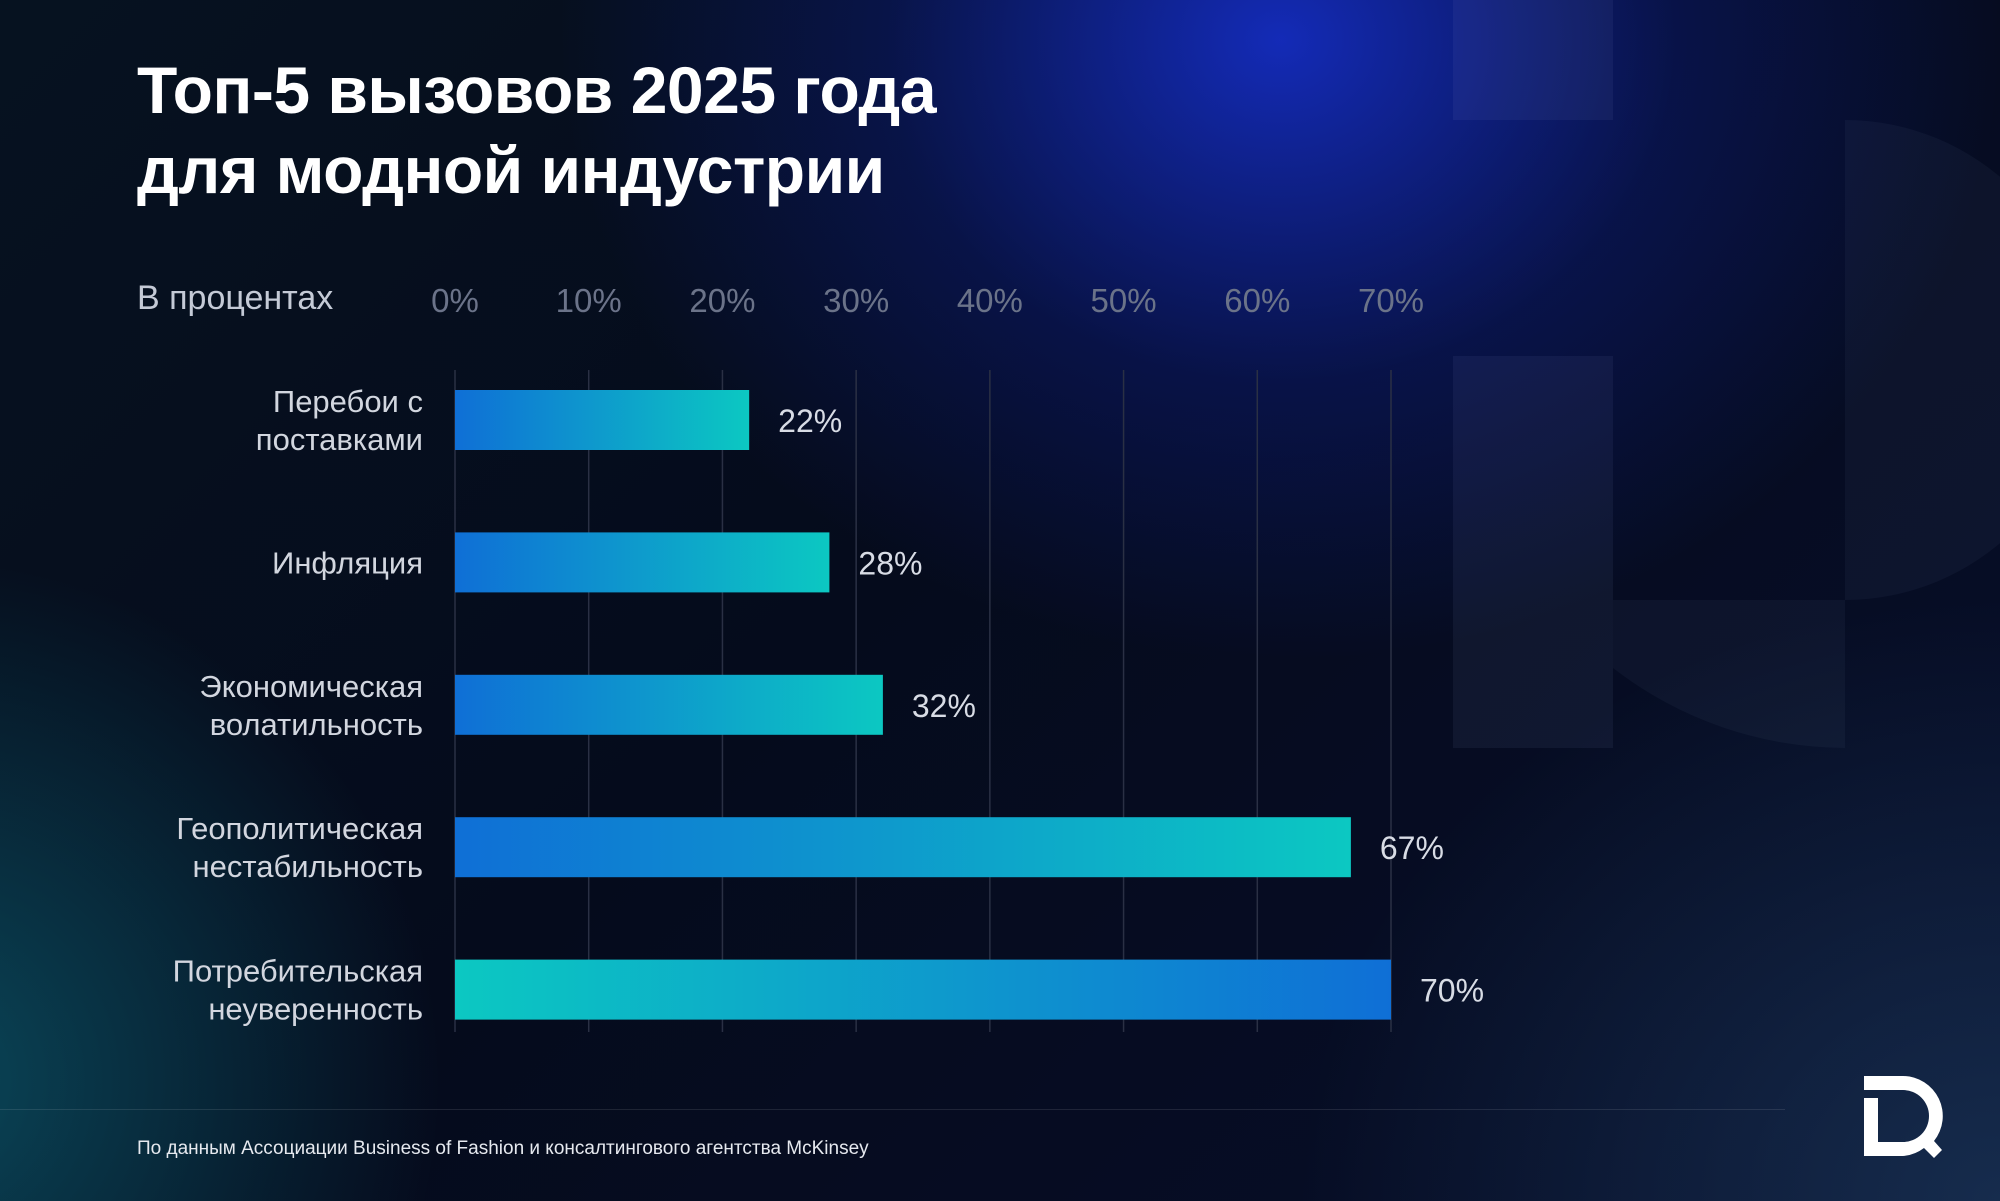 Image resolution: width=2000 pixels, height=1201 pixels. I want to click on bar-value-label: 22%, so click(810, 421).